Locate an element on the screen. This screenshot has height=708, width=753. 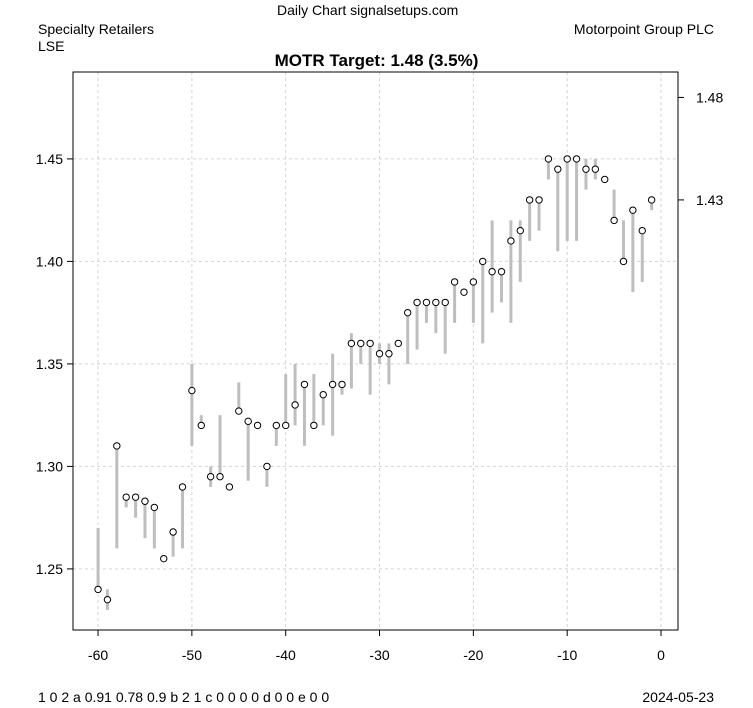
x-tick-label: -30 is located at coordinates (379, 655).